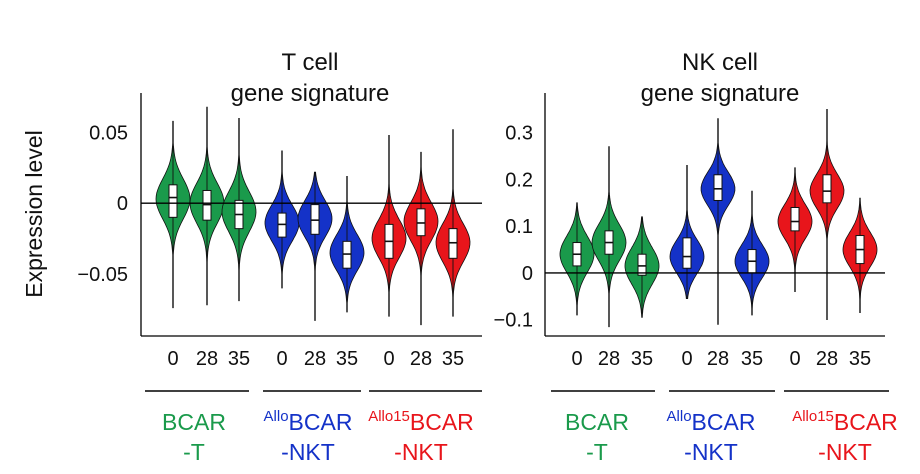 This screenshot has width=920, height=474. What do you see at coordinates (519, 180) in the screenshot?
I see `y-tick-label: 0.2` at bounding box center [519, 180].